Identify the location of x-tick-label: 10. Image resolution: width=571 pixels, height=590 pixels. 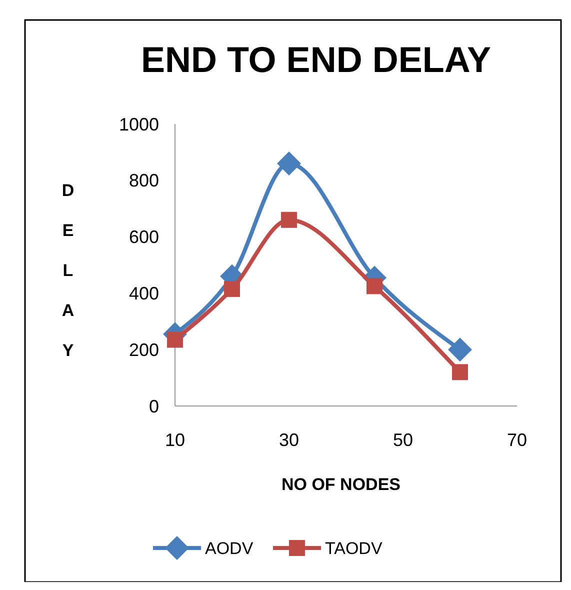
(175, 440).